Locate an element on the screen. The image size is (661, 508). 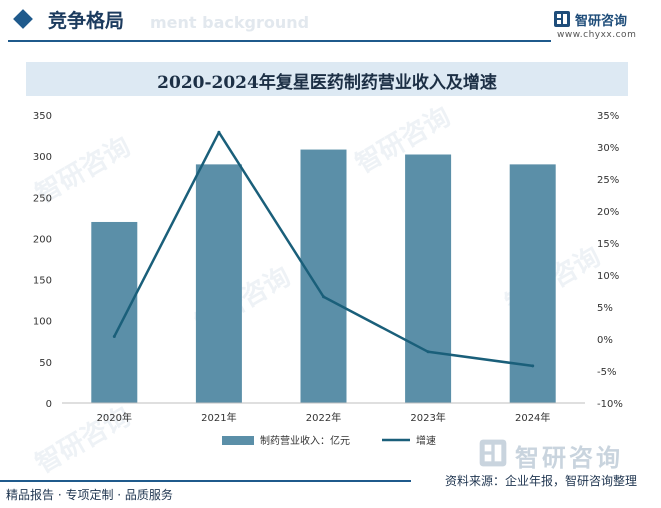
x-tick-label: 2021年 is located at coordinates (218, 417).